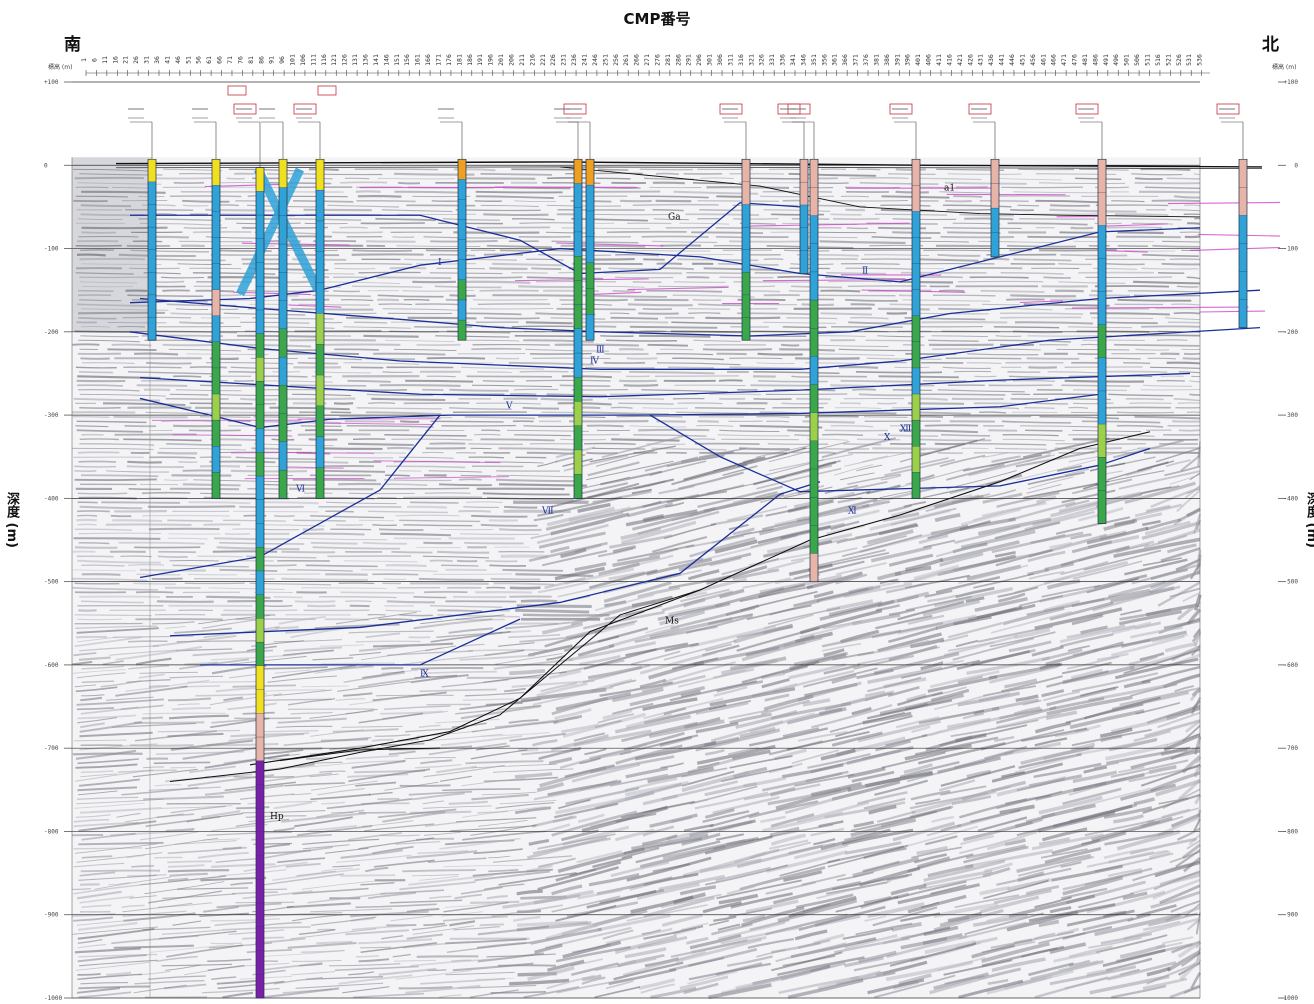  I want to click on cmp-tick-label: 16, so click(115, 60).